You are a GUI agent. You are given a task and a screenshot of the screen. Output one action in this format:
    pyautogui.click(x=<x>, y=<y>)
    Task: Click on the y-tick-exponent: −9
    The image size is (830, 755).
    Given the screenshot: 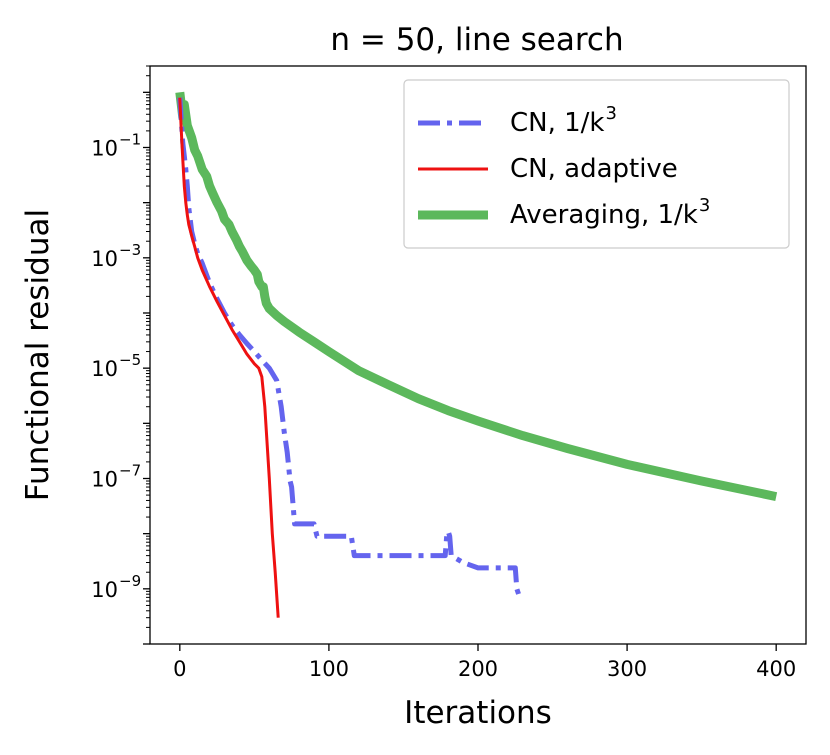 What is the action you would take?
    pyautogui.click(x=130, y=581)
    